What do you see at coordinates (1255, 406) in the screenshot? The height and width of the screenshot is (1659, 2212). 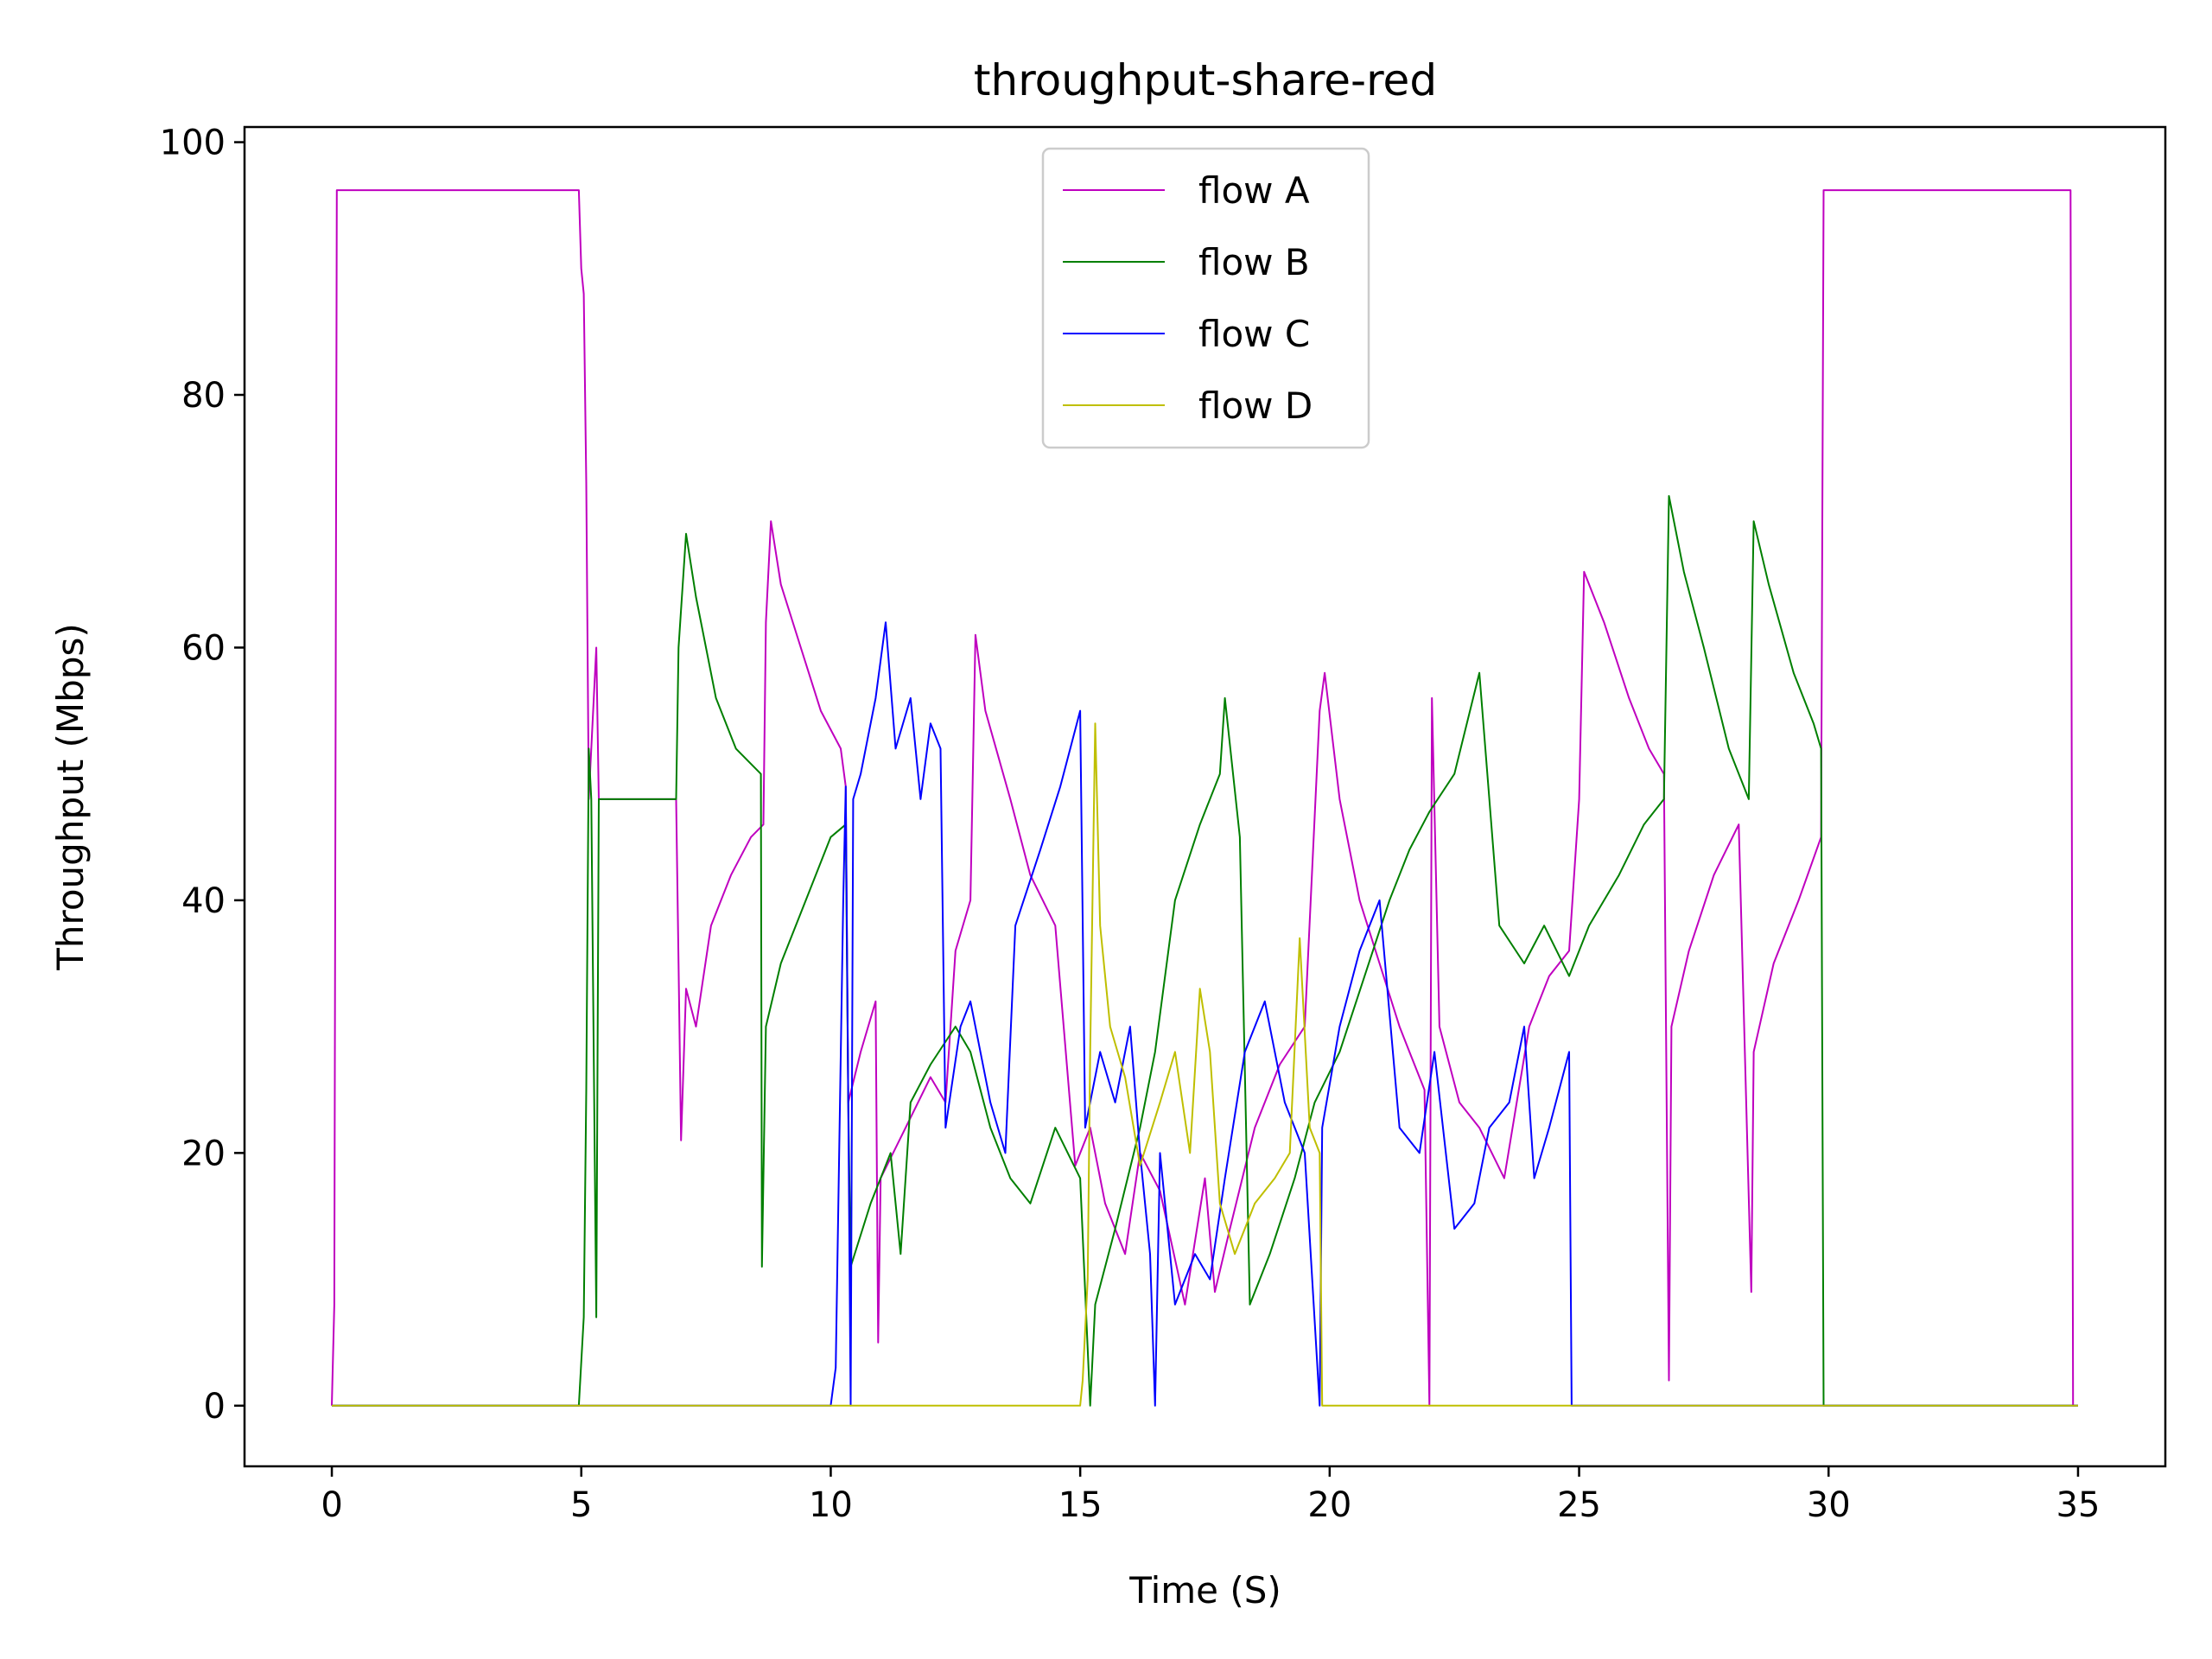 I see `legend-label-flow-d: flow D` at bounding box center [1255, 406].